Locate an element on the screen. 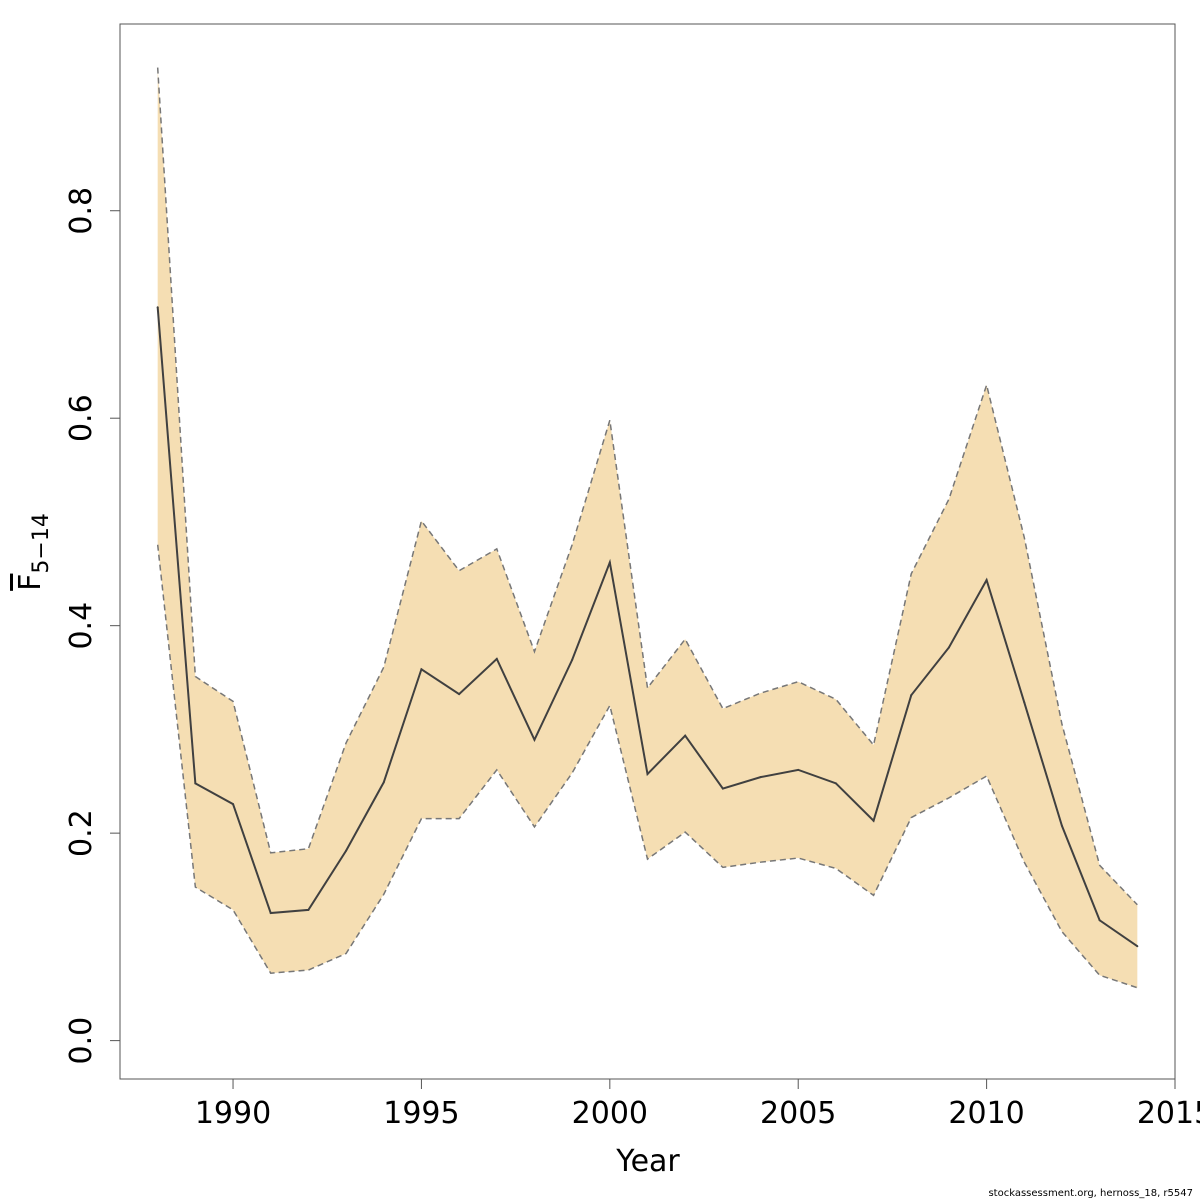  data-point-2006 is located at coordinates (835, 783).